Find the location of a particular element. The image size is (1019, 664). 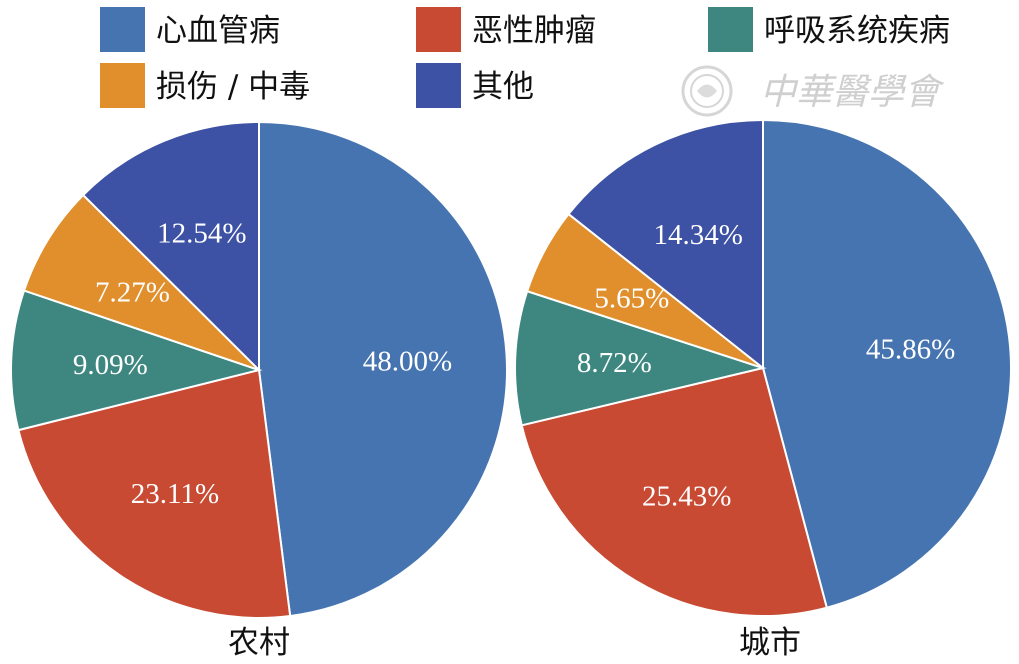

pie-title-1: 农村 is located at coordinates (259, 643).